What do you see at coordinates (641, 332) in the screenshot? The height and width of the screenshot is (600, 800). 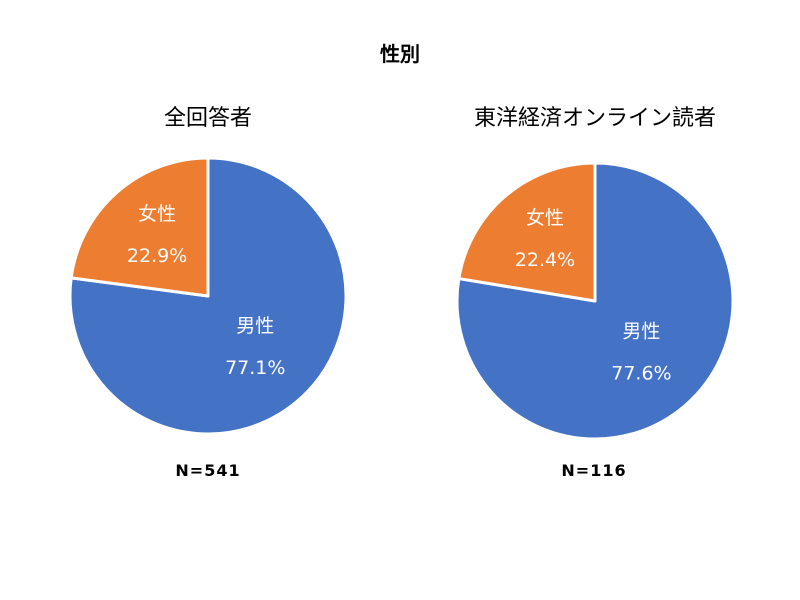 I see `slice-category-label-toyo-keizai-readers-male: 男性` at bounding box center [641, 332].